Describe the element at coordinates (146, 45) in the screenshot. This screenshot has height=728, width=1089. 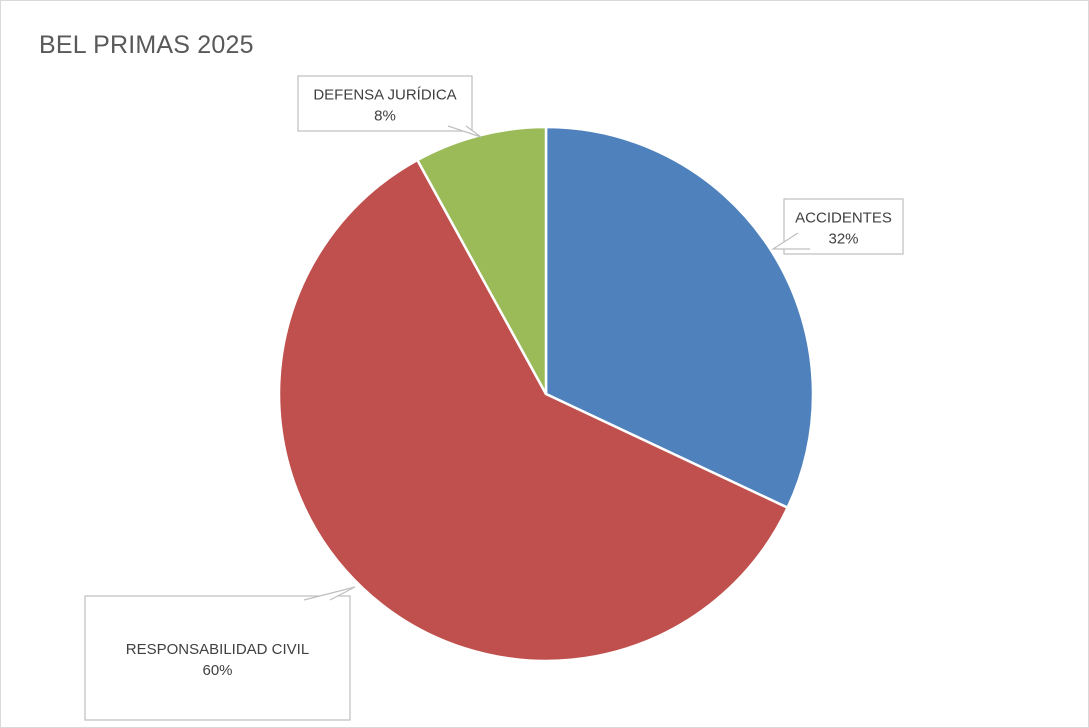
I see `chart-title: BEL PRIMAS 2025` at that location.